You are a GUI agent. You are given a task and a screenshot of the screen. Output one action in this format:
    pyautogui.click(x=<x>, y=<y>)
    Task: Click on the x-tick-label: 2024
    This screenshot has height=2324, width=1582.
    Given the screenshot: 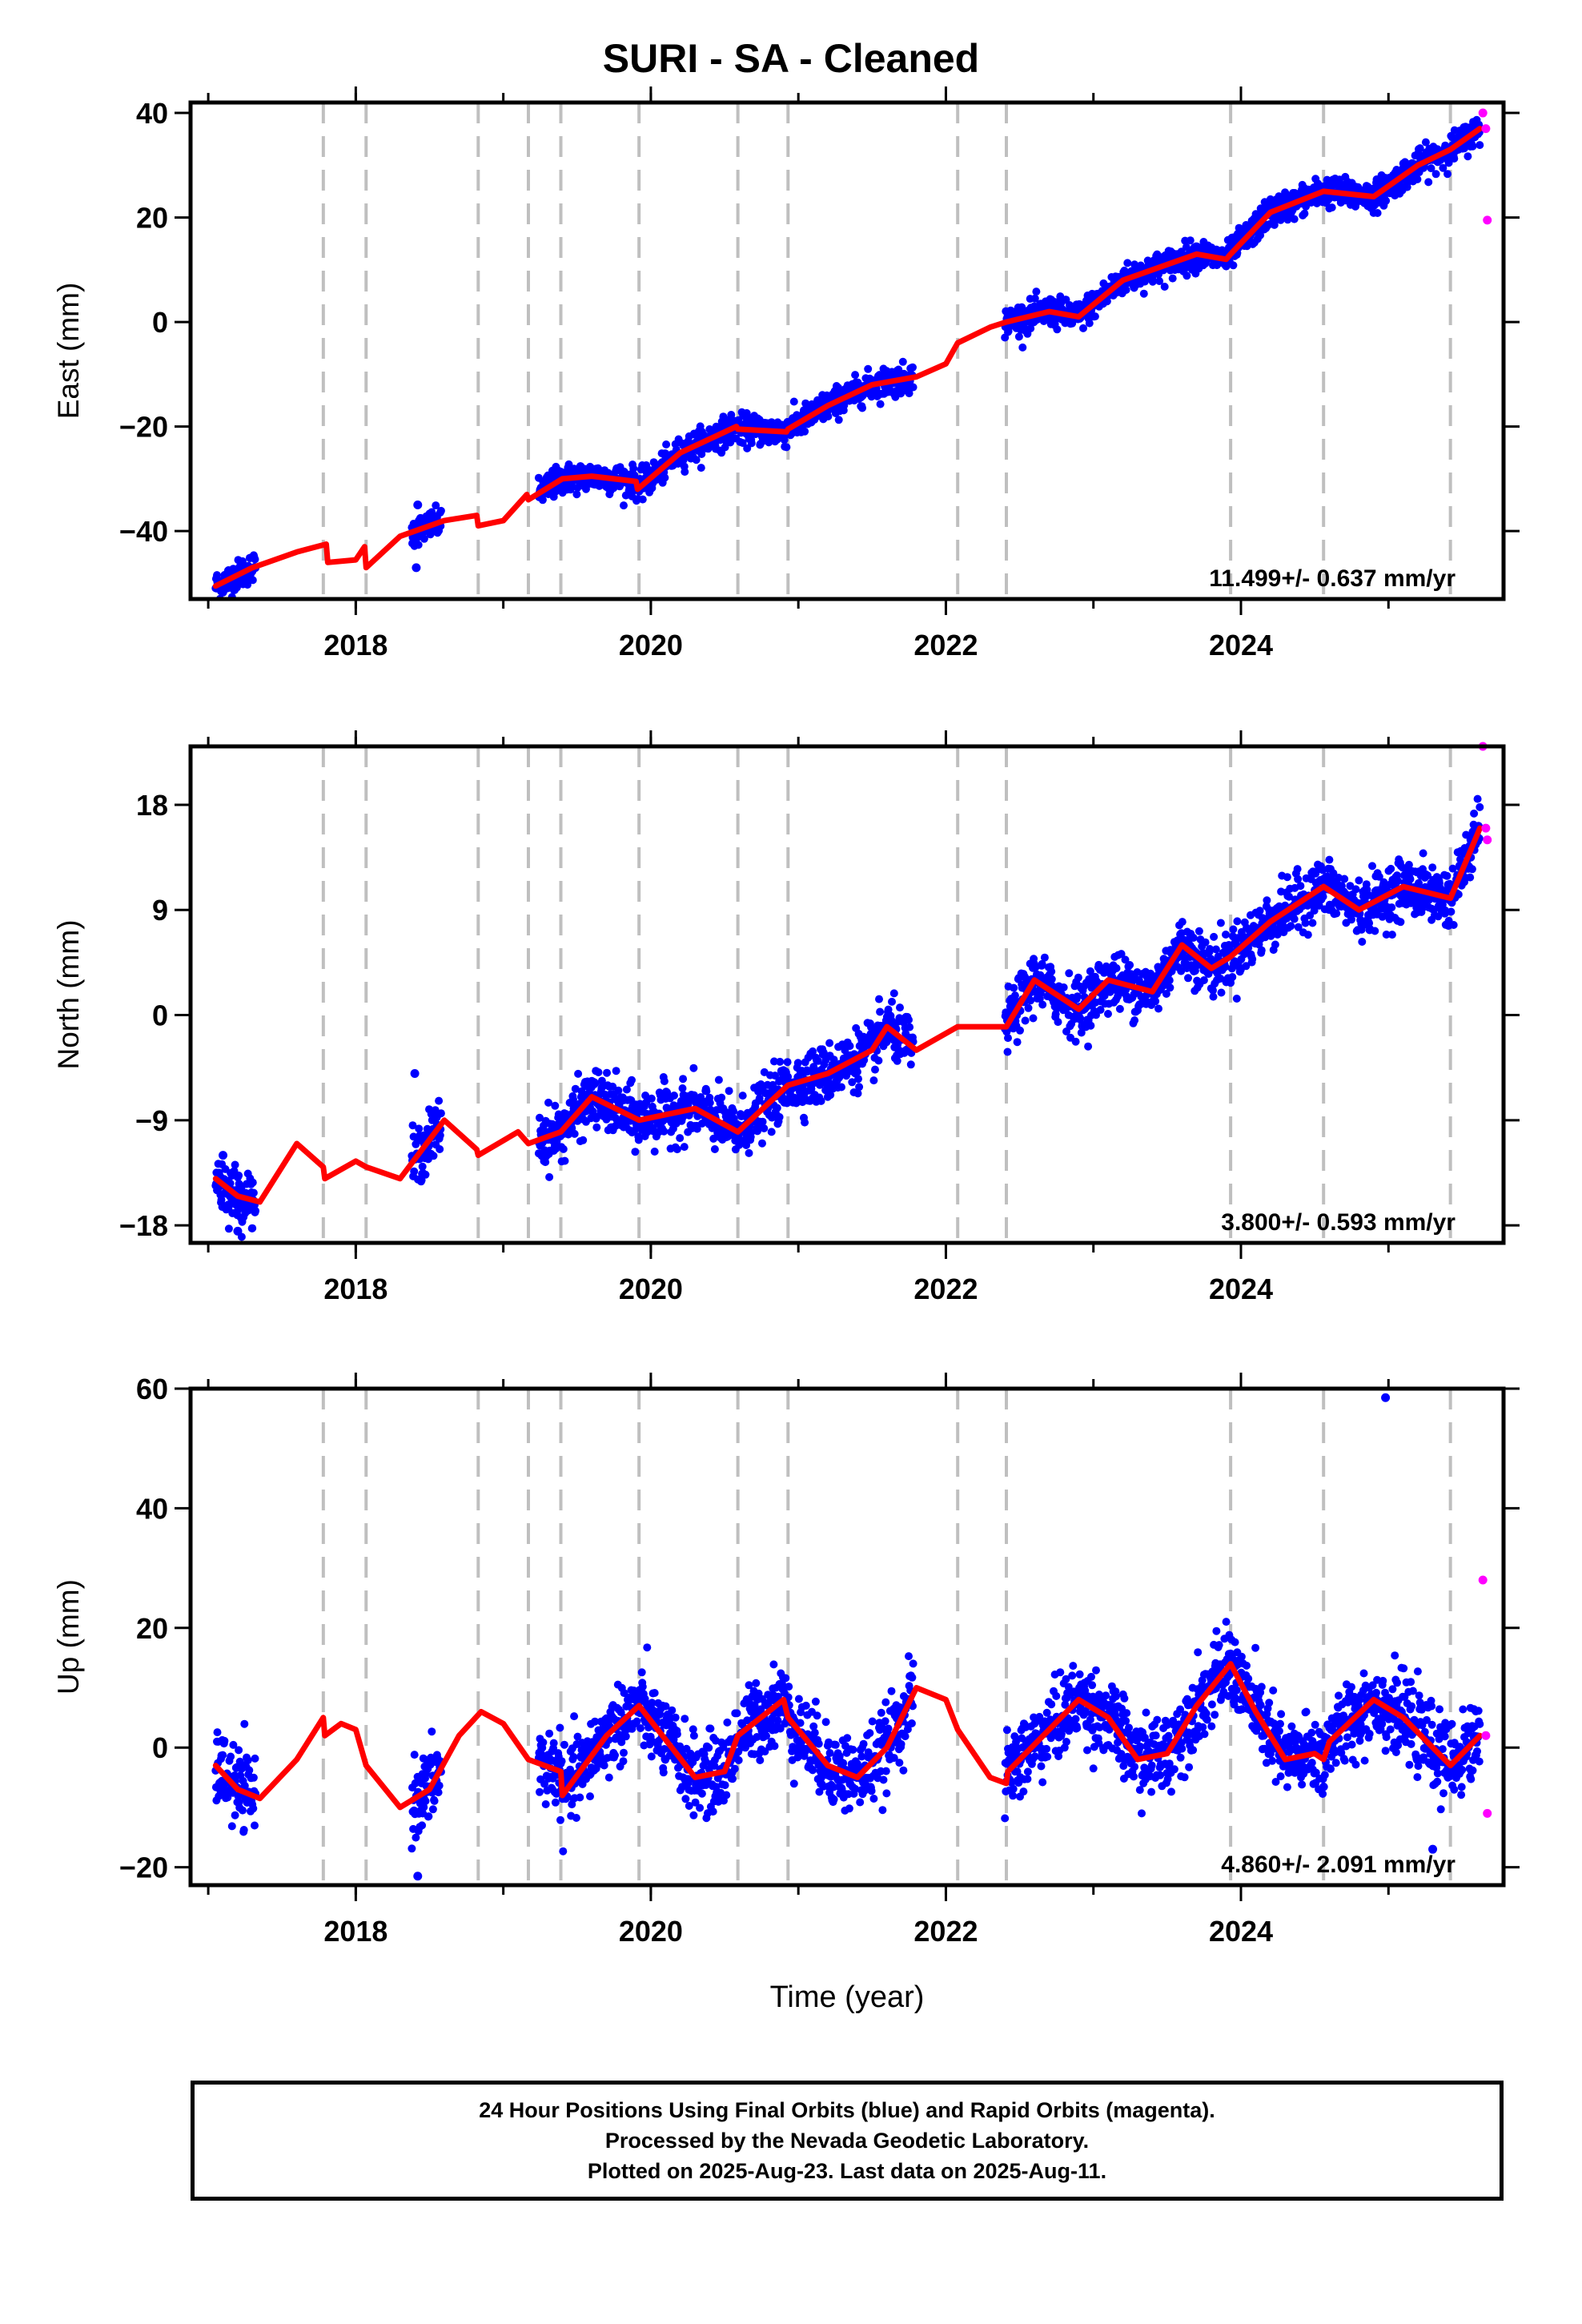 What is the action you would take?
    pyautogui.click(x=1241, y=645)
    